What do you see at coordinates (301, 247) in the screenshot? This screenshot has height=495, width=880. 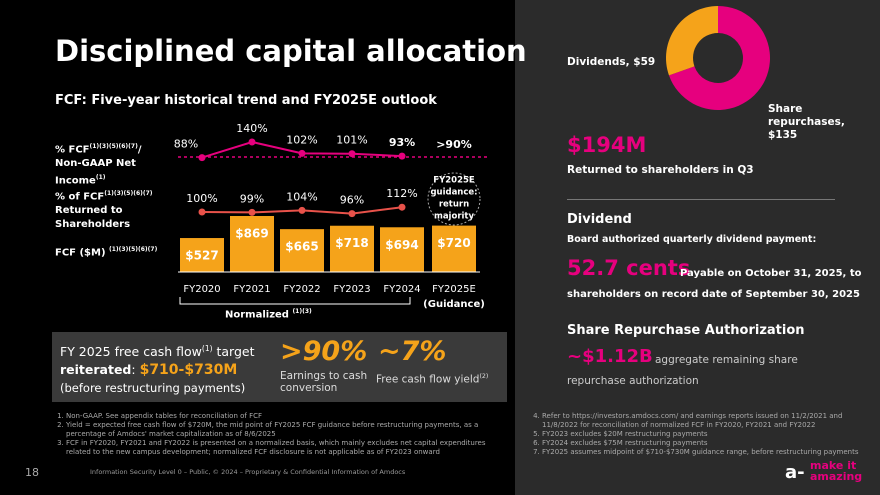 I see `bar-label: $665` at bounding box center [301, 247].